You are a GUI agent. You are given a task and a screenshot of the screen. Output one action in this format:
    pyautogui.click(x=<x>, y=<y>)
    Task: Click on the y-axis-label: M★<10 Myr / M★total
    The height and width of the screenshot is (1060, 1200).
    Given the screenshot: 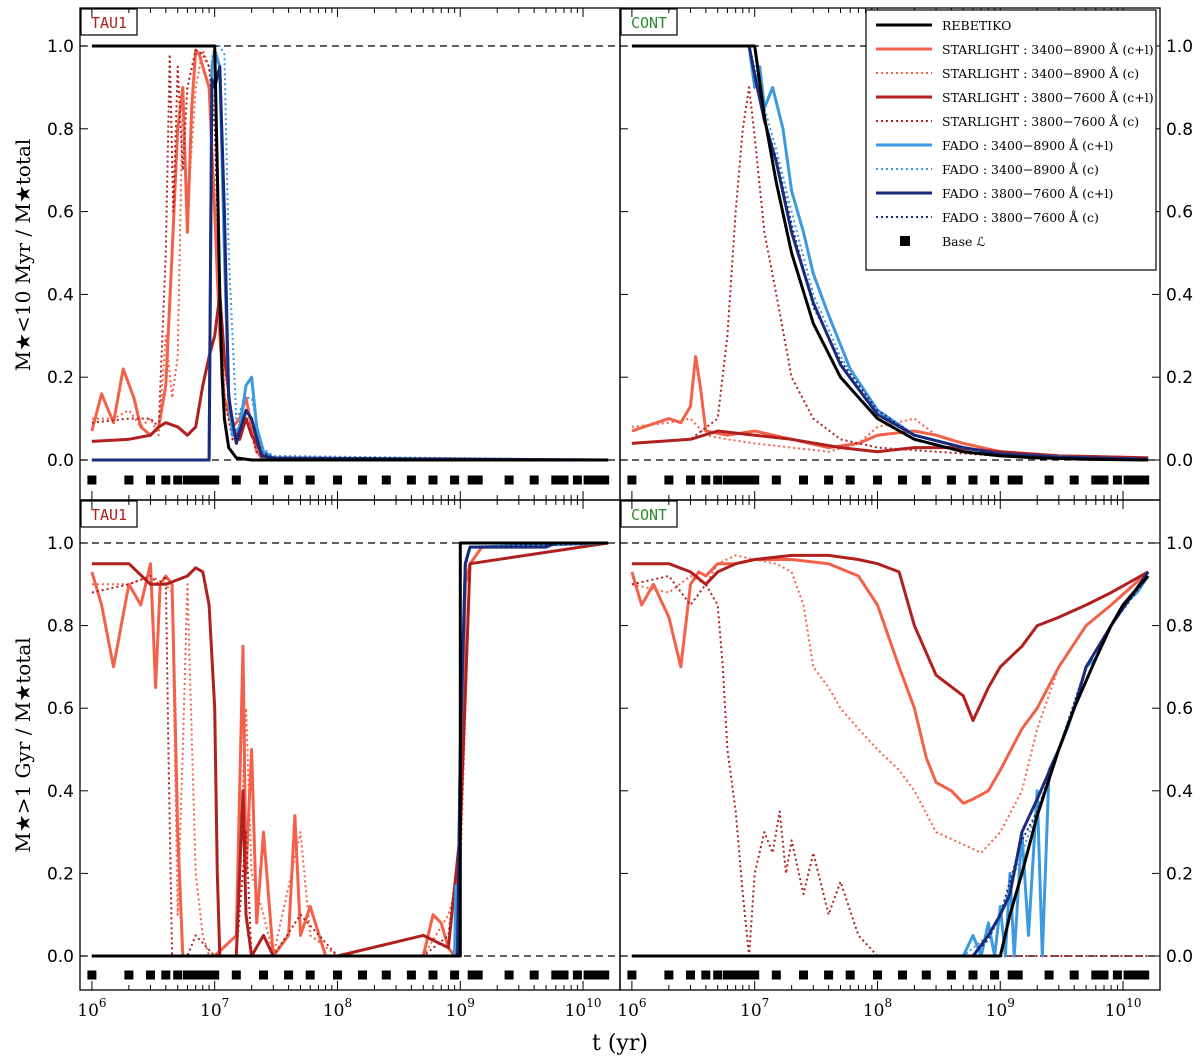 What is the action you would take?
    pyautogui.click(x=23, y=255)
    